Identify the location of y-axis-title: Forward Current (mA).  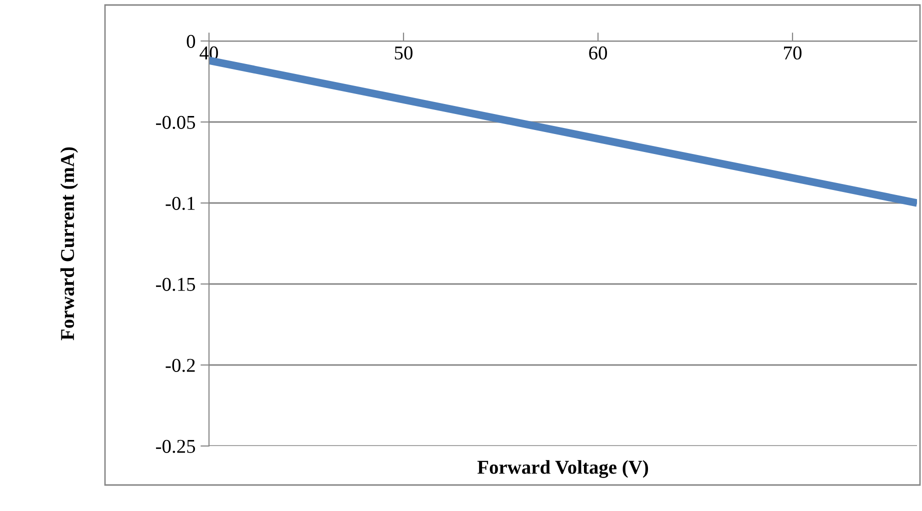
(69, 243).